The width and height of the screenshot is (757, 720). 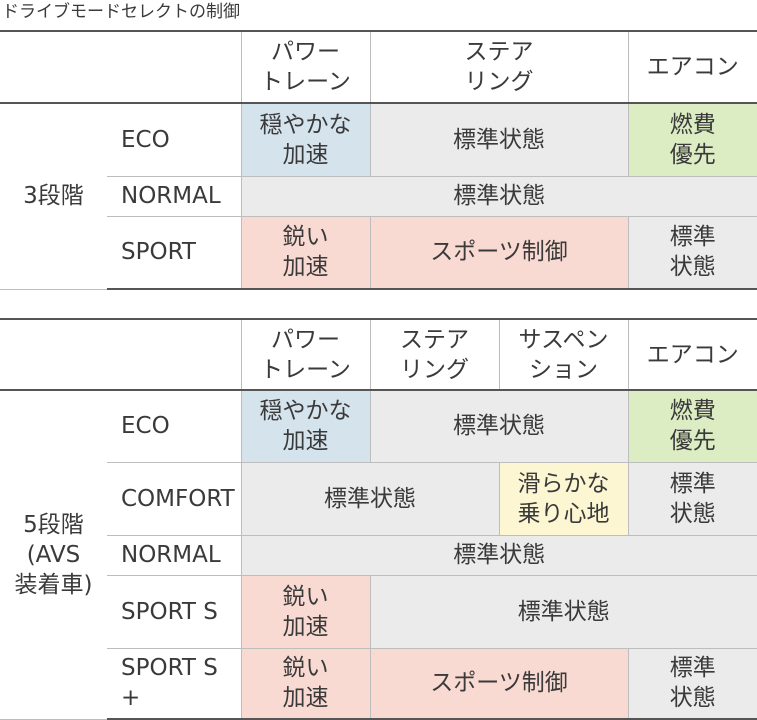 I want to click on sport-s-plus-steering-suspension: スポーツ制御, so click(x=499, y=683).